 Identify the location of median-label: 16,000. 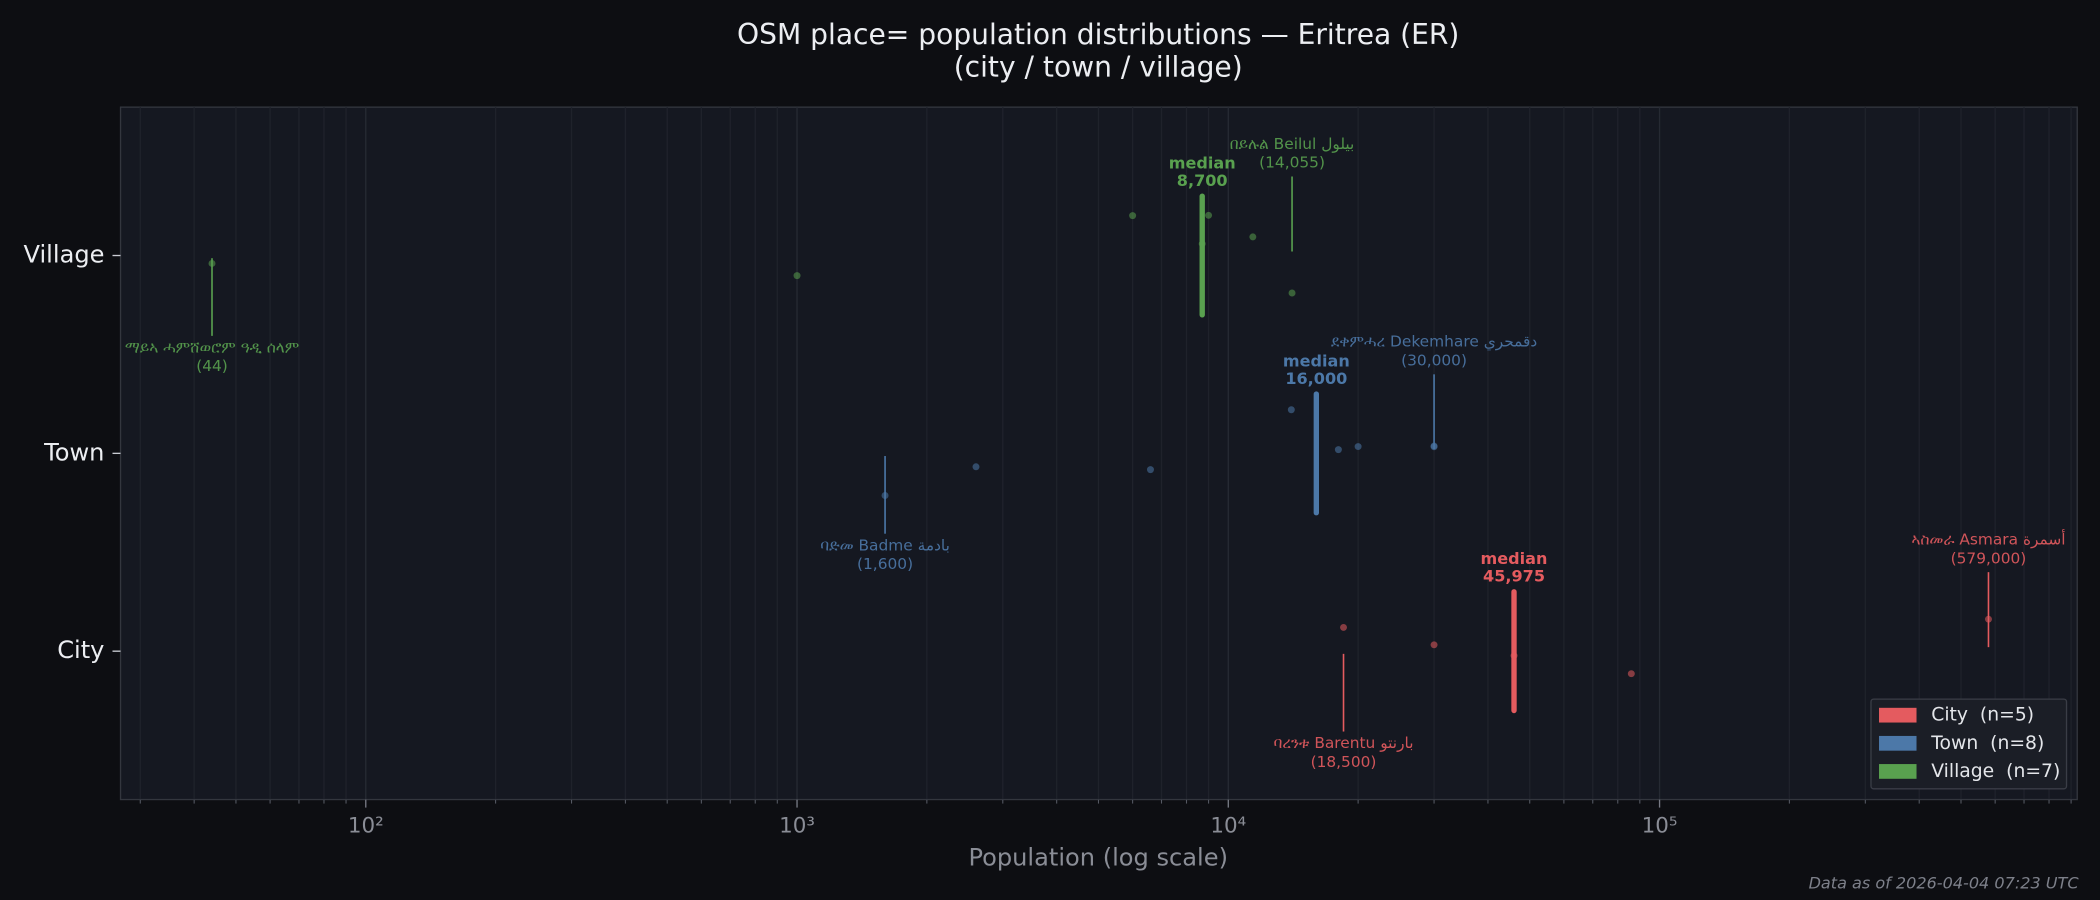
(1316, 378).